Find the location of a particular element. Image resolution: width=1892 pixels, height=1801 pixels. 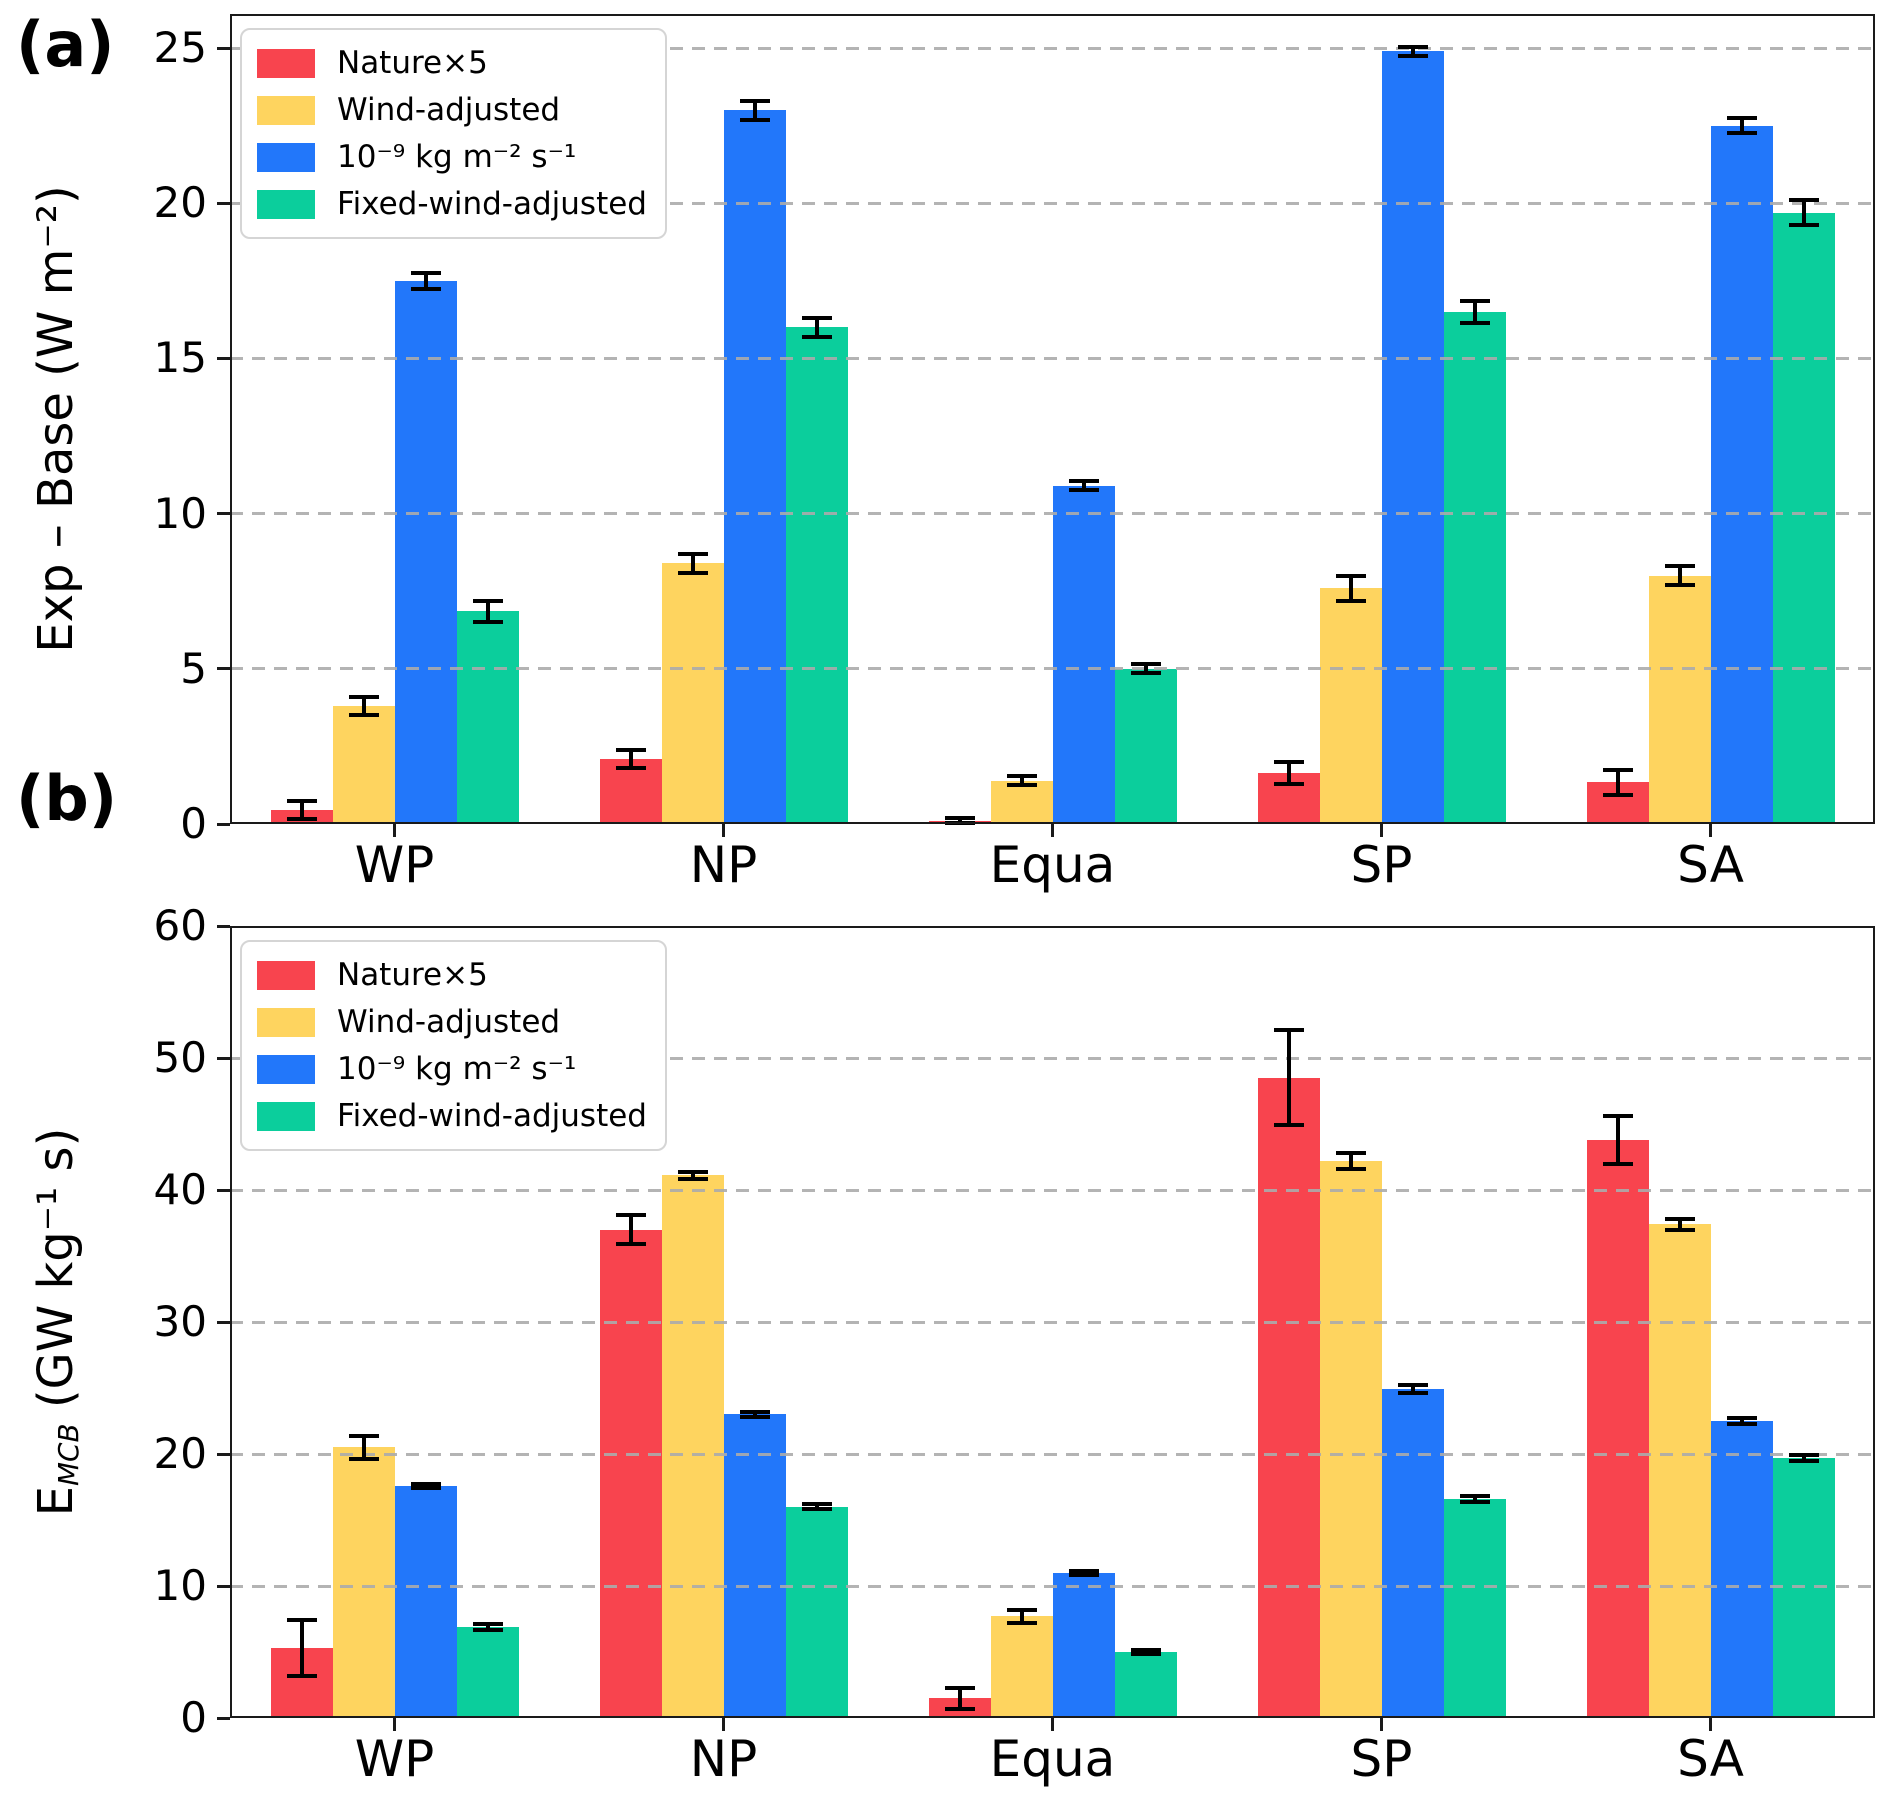

y-tick-label: 10 is located at coordinates (180, 1585).